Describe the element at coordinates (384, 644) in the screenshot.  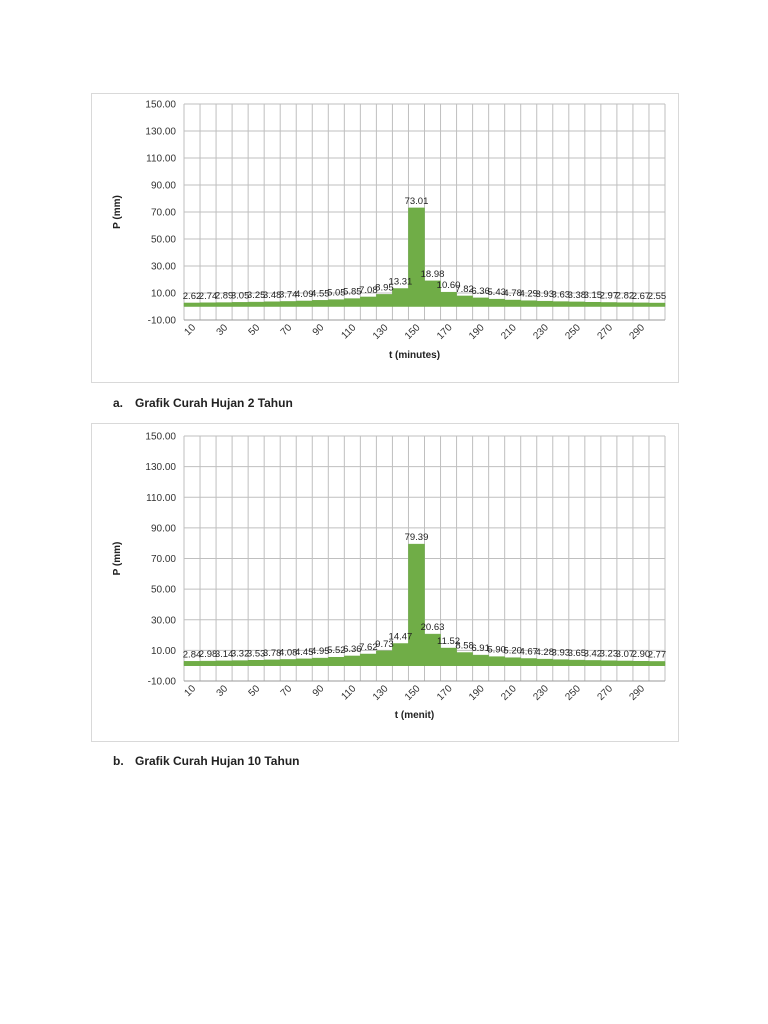
I see `data-label: 9.73` at that location.